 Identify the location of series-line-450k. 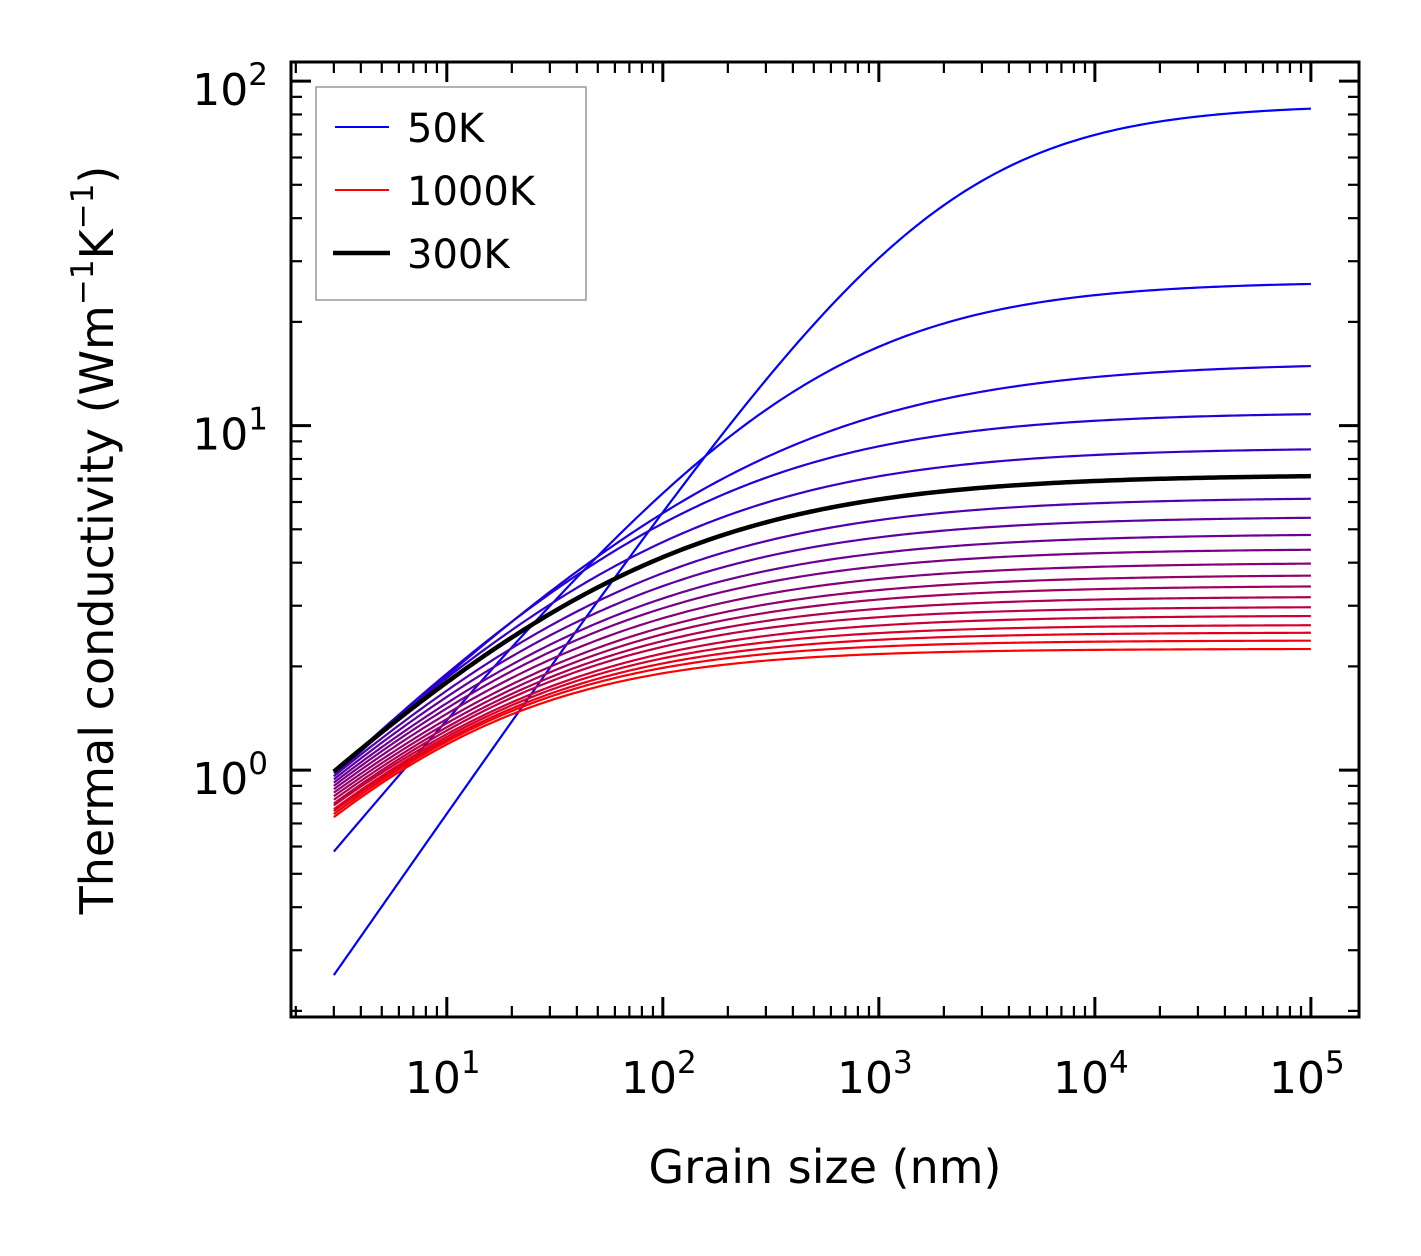
(822, 658).